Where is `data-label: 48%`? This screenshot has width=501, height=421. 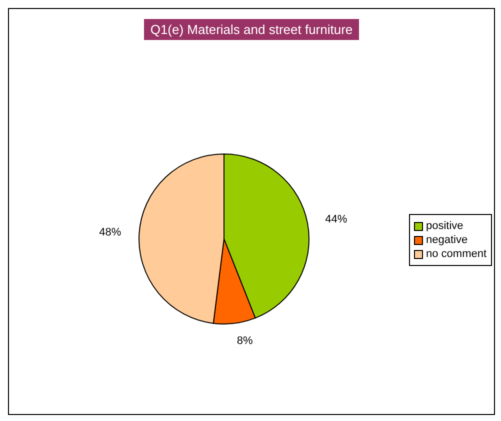 data-label: 48% is located at coordinates (110, 232).